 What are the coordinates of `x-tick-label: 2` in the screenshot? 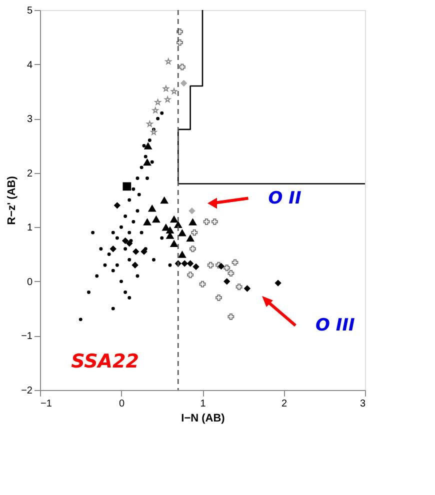 It's located at (284, 404).